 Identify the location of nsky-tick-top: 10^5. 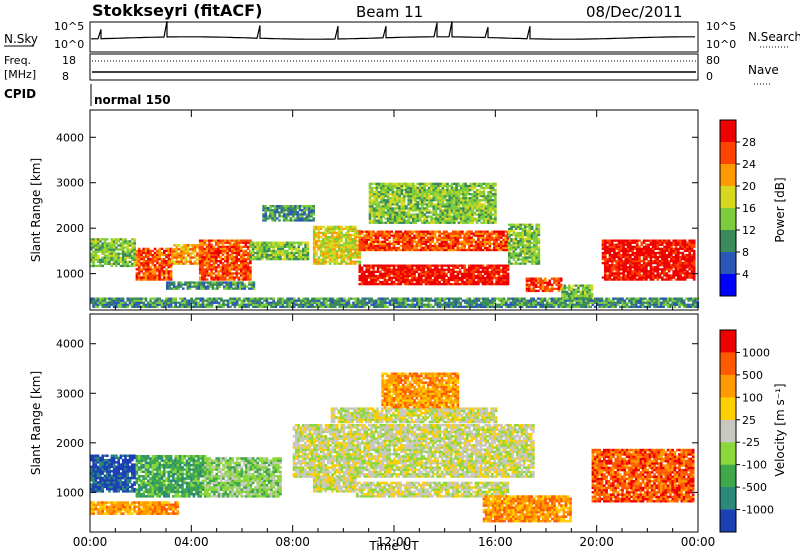
(69, 26).